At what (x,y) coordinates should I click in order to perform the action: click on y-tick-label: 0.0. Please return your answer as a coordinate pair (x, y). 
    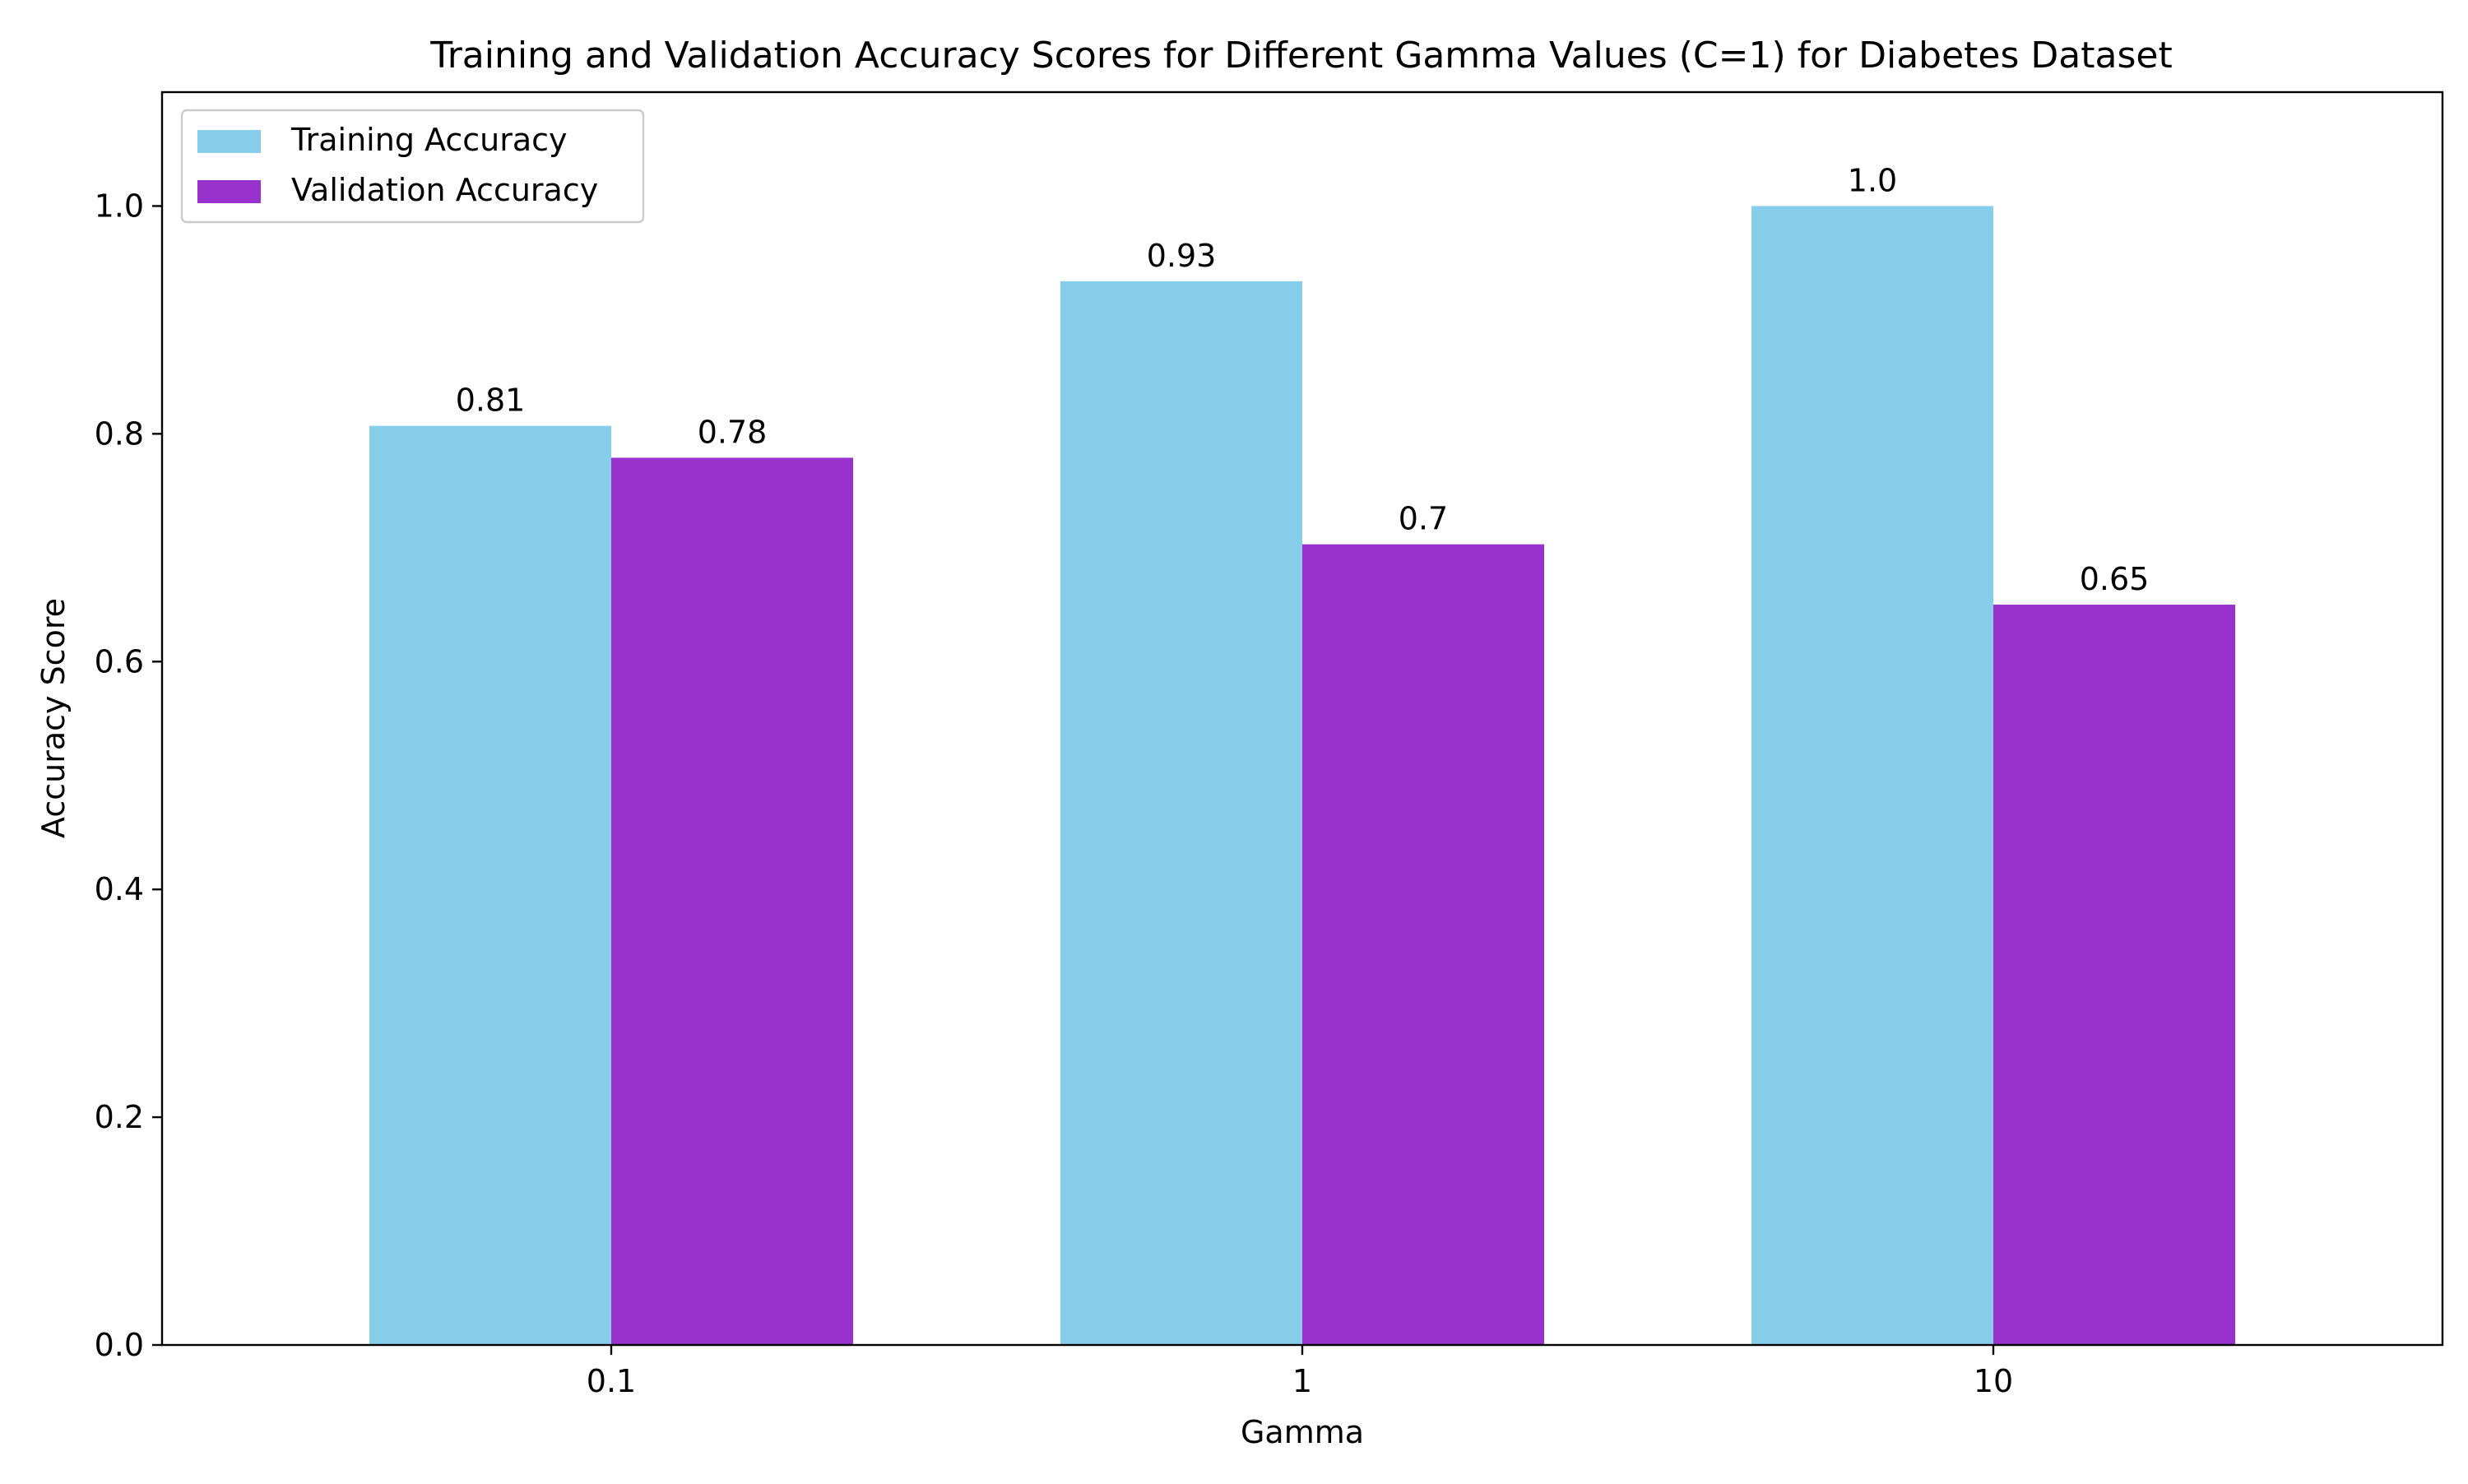
    Looking at the image, I should click on (119, 1345).